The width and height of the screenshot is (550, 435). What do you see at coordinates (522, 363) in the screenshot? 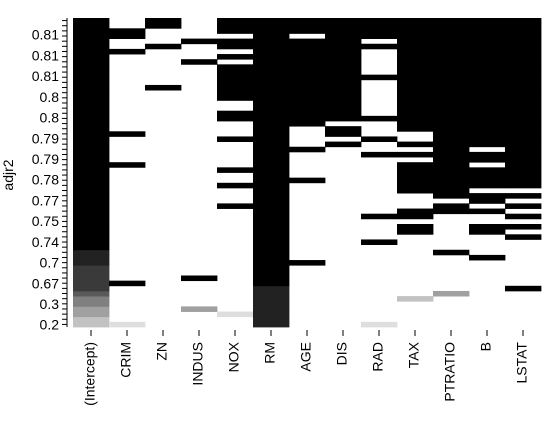
I see `x-tick-label-lstat: LSTAT` at bounding box center [522, 363].